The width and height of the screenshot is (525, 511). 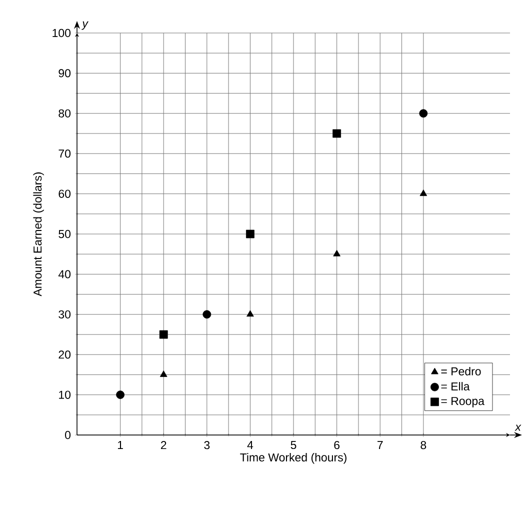 What do you see at coordinates (64, 194) in the screenshot?
I see `y-tick-label: 60` at bounding box center [64, 194].